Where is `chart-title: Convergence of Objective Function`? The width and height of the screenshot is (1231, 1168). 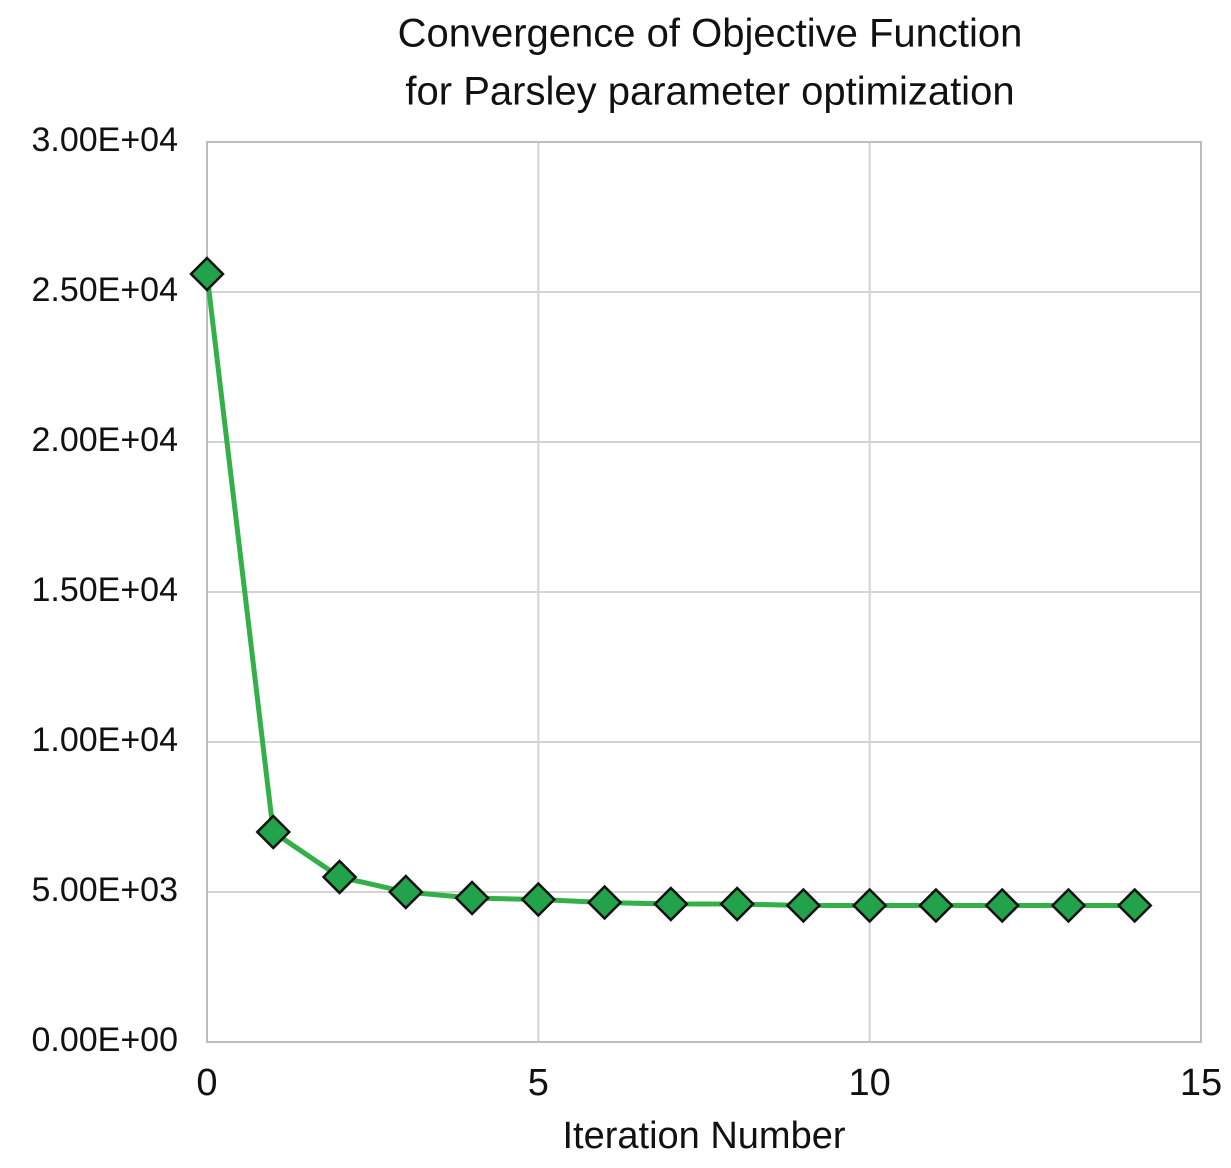 chart-title: Convergence of Objective Function is located at coordinates (710, 34).